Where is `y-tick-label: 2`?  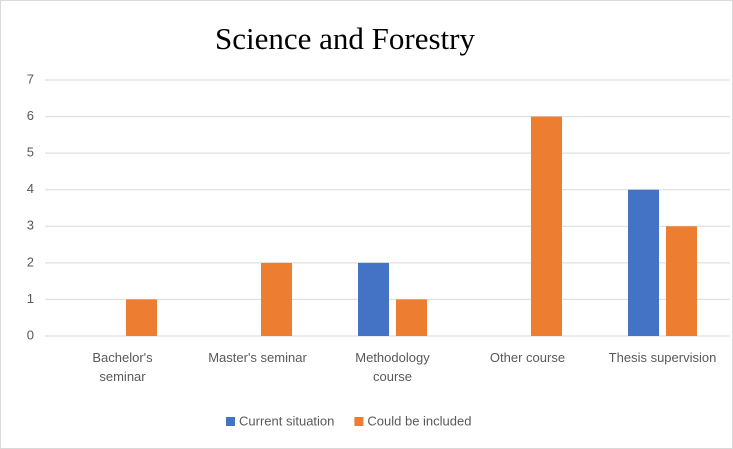 y-tick-label: 2 is located at coordinates (30, 261).